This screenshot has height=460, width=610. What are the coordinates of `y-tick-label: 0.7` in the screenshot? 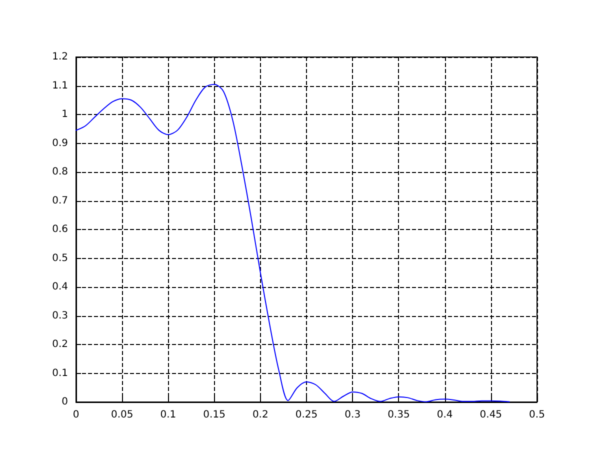 It's located at (60, 200).